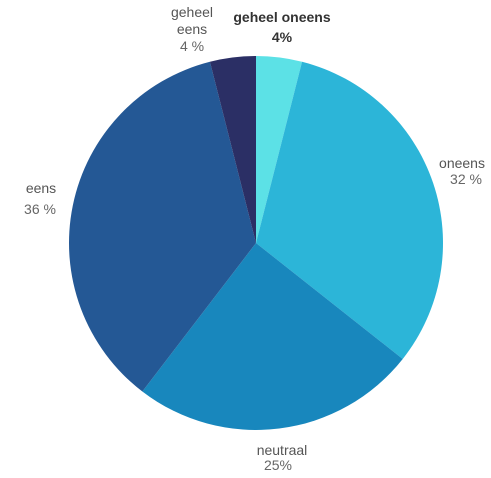  I want to click on slice-value-oneens: 32 %, so click(466, 179).